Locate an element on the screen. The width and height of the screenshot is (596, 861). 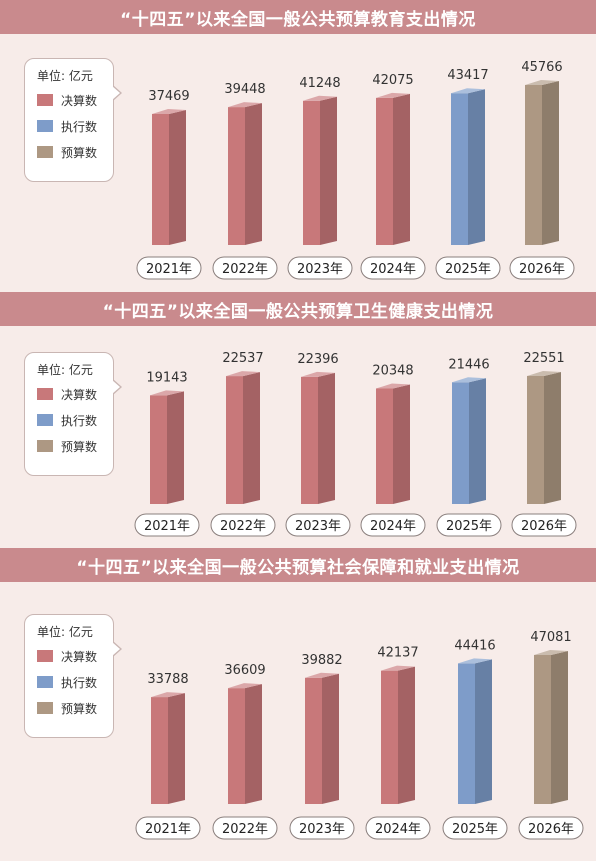
year-pill: 2024年 is located at coordinates (398, 828).